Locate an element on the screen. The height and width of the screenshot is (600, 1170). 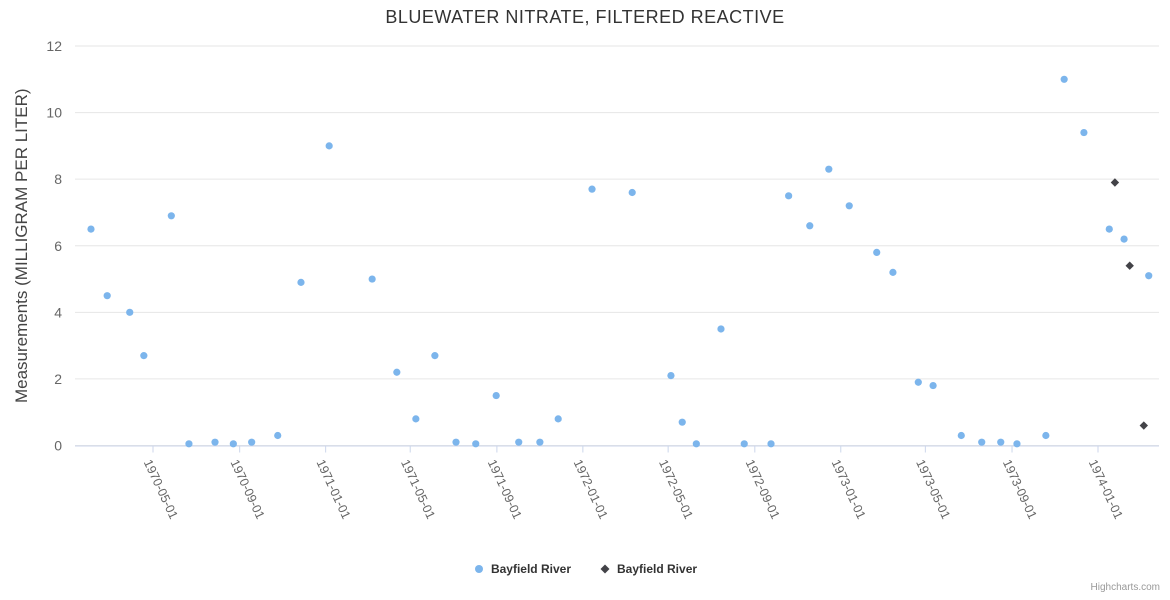
credits-link: Highcharts.com is located at coordinates (1125, 587).